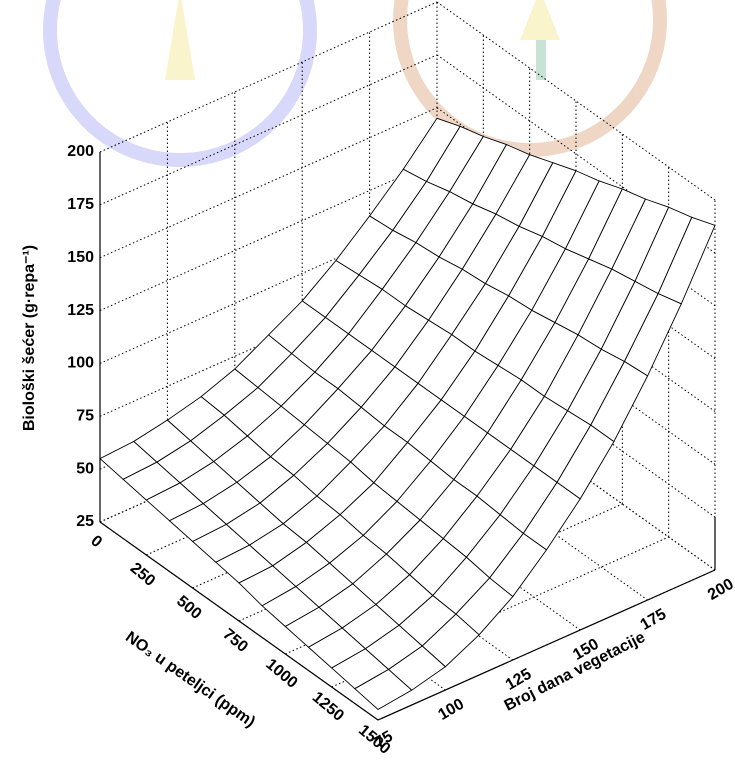 The width and height of the screenshot is (735, 777). I want to click on x-tick-label: 250, so click(142, 575).